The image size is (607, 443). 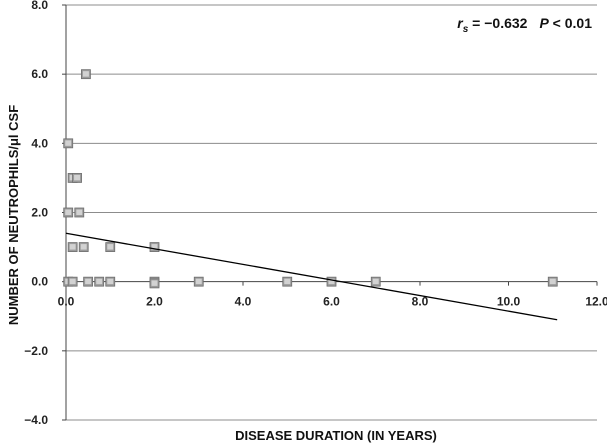 I want to click on x-axis-title: DISEASE DURATION (IN YEARS), so click(x=336, y=435).